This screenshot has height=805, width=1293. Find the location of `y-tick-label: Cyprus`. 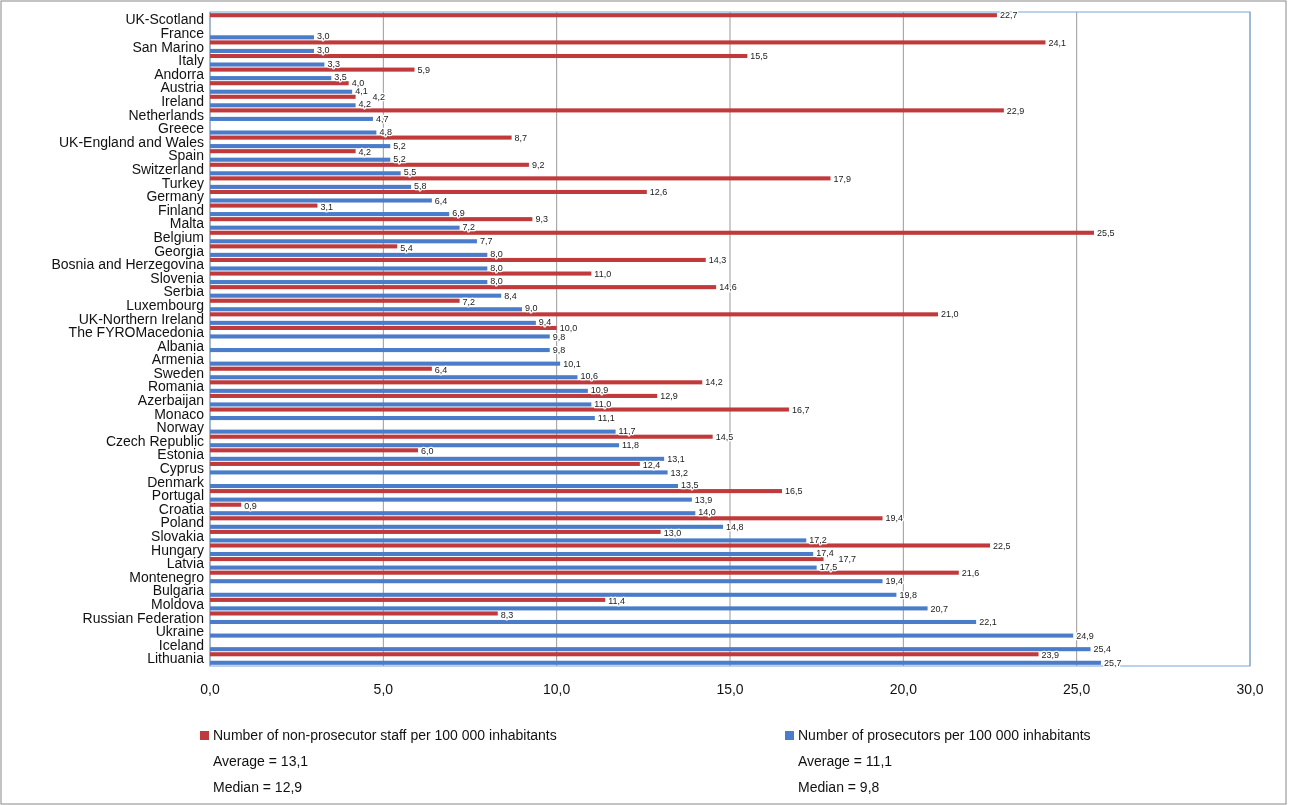

y-tick-label: Cyprus is located at coordinates (181, 468).